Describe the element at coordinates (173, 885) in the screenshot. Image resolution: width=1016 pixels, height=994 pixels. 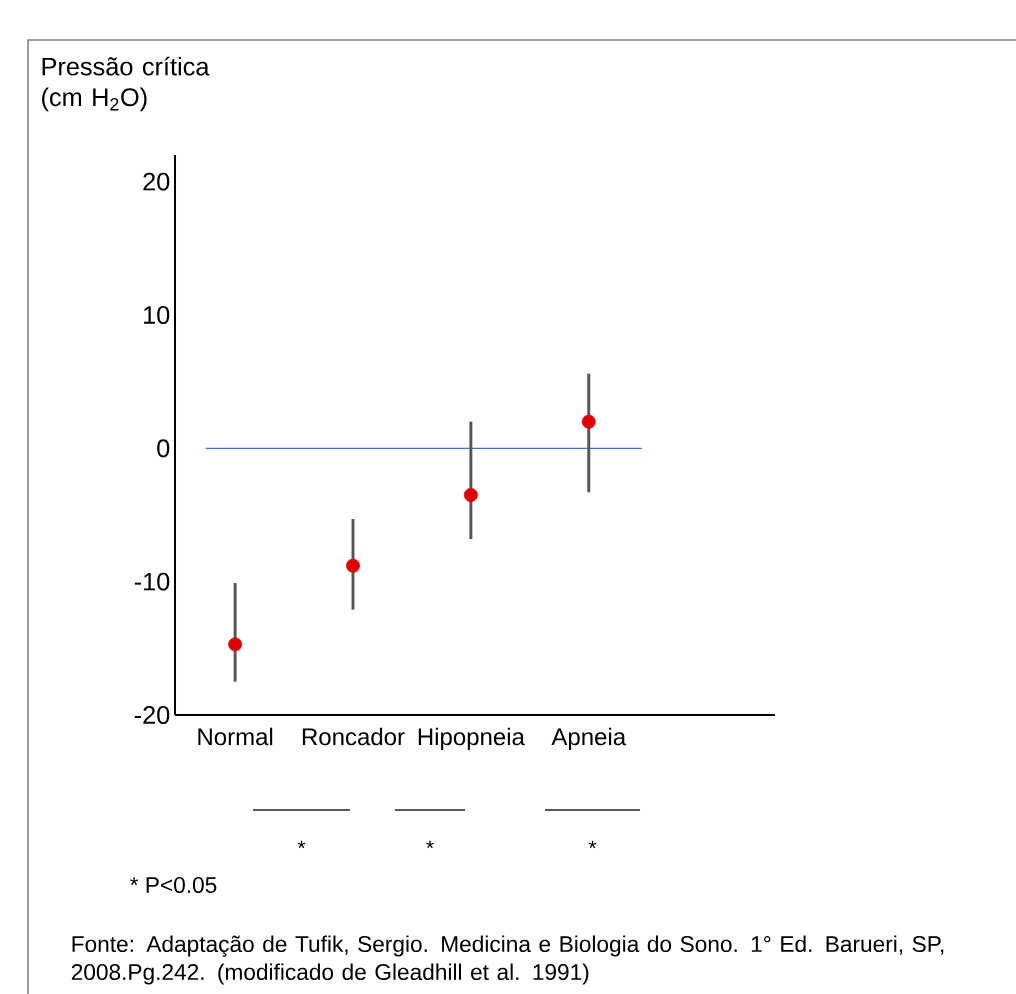
I see `text: * P<0.05` at that location.